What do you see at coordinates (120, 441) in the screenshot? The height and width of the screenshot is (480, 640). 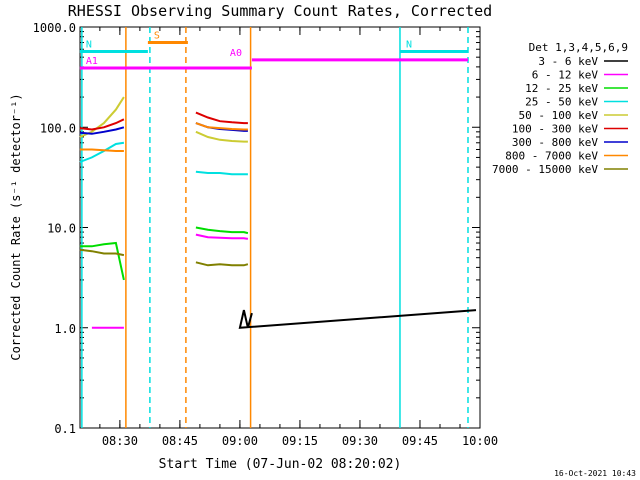 I see `x-tick-label: 08:30` at bounding box center [120, 441].